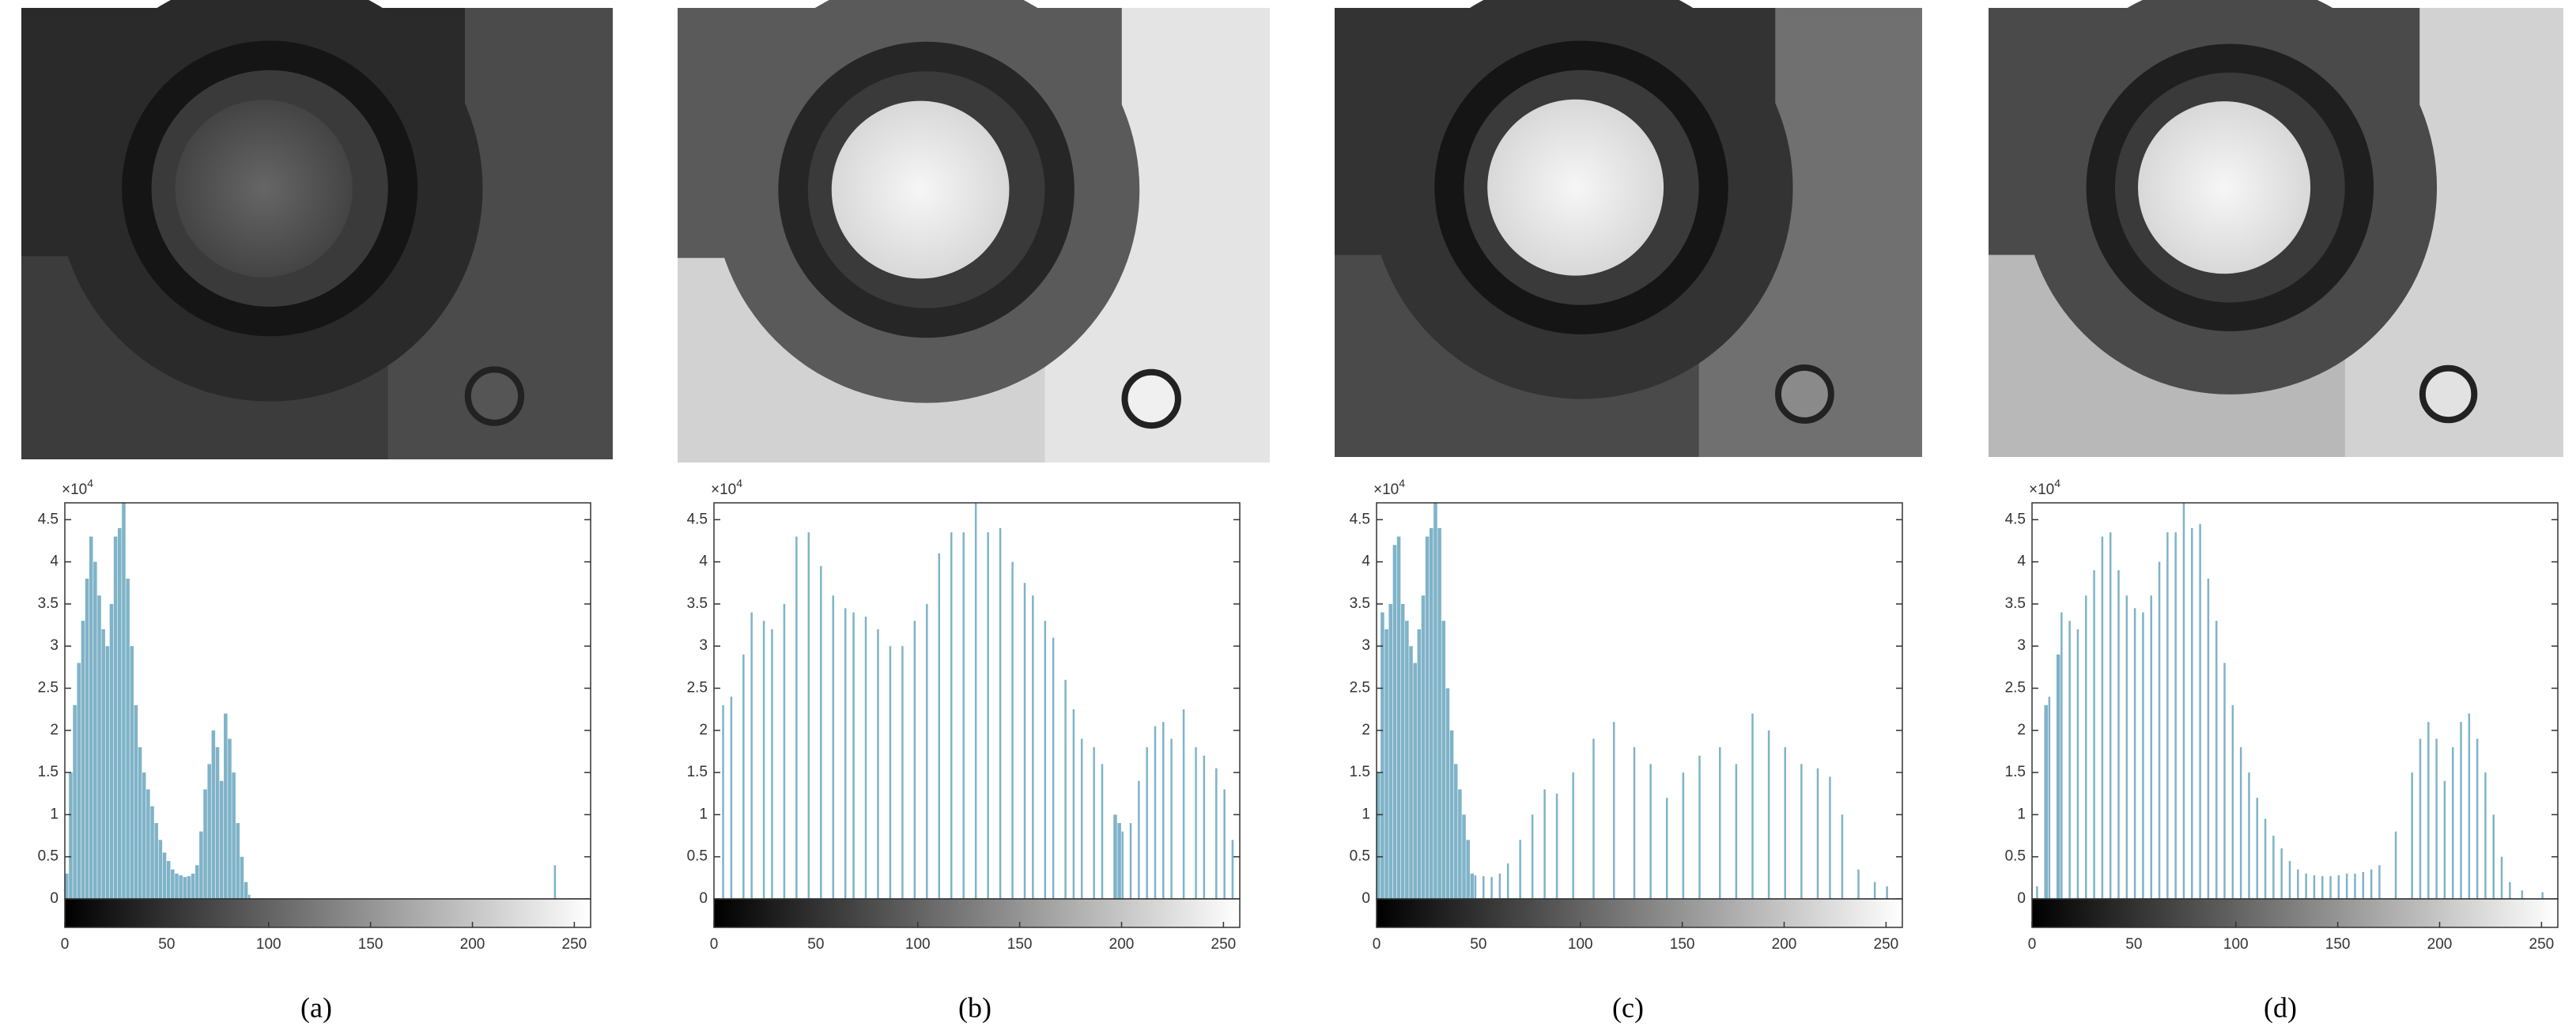 This screenshot has height=1027, width=2576. I want to click on photo-hole, so click(2224, 188).